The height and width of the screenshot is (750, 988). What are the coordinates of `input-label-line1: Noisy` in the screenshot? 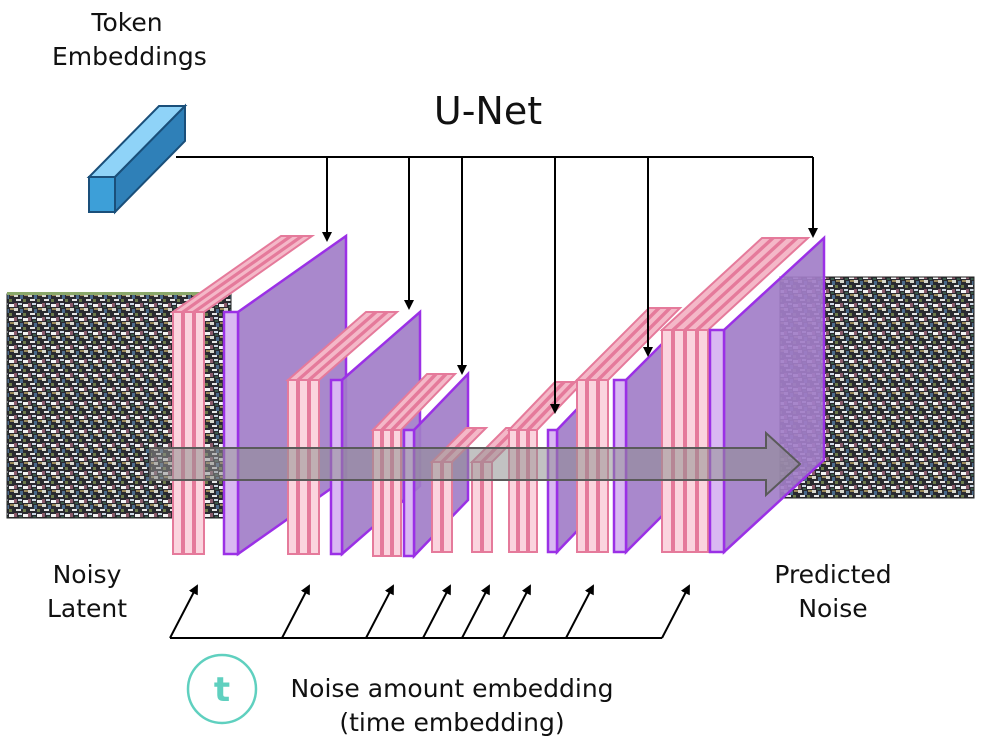 It's located at (87, 574).